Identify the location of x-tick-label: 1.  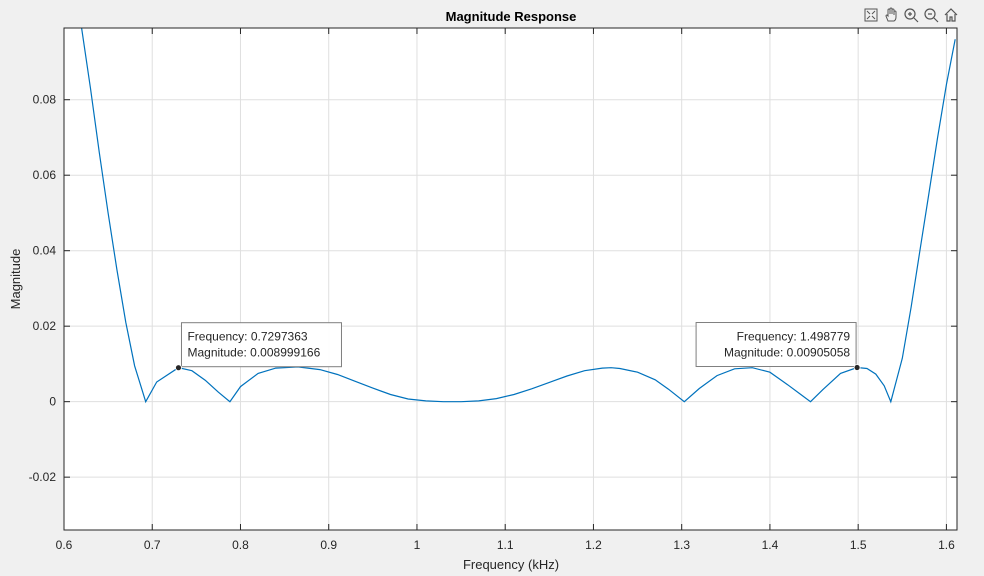
(417, 545).